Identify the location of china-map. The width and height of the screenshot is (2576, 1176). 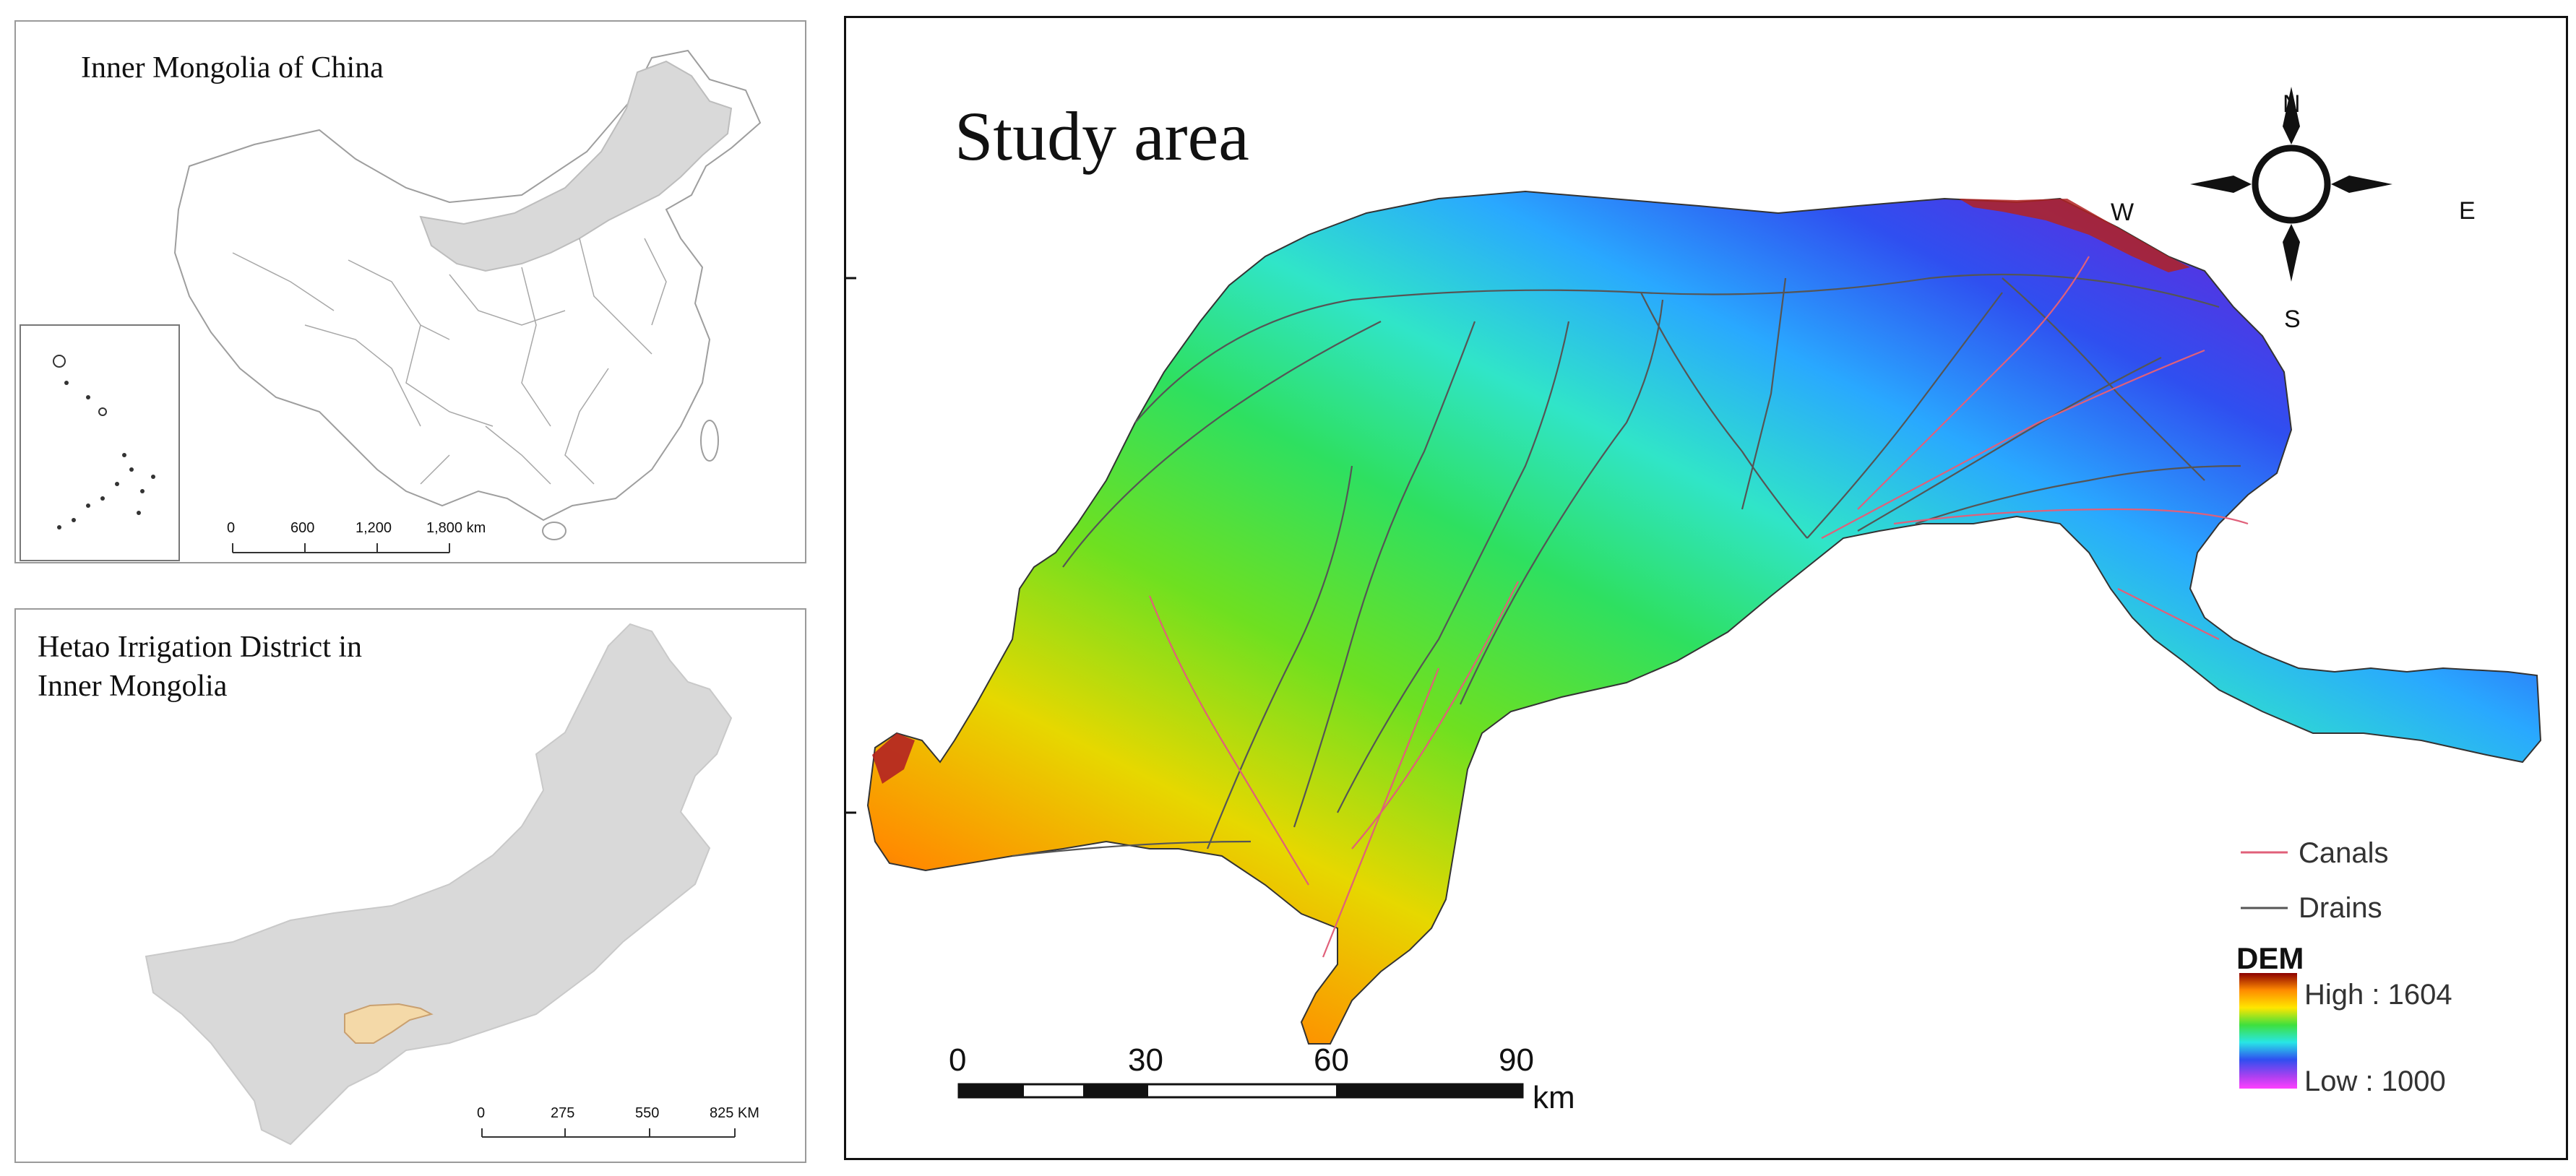
(391, 305).